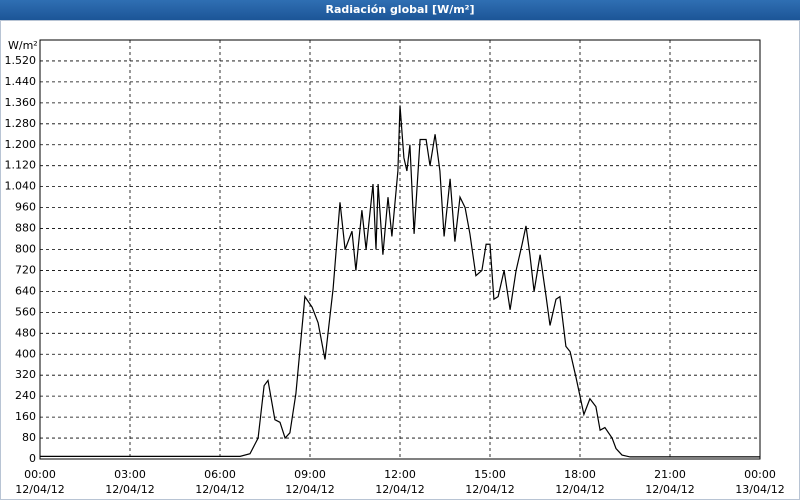 Image resolution: width=800 pixels, height=504 pixels. I want to click on y-tick-label: 640, so click(25, 290).